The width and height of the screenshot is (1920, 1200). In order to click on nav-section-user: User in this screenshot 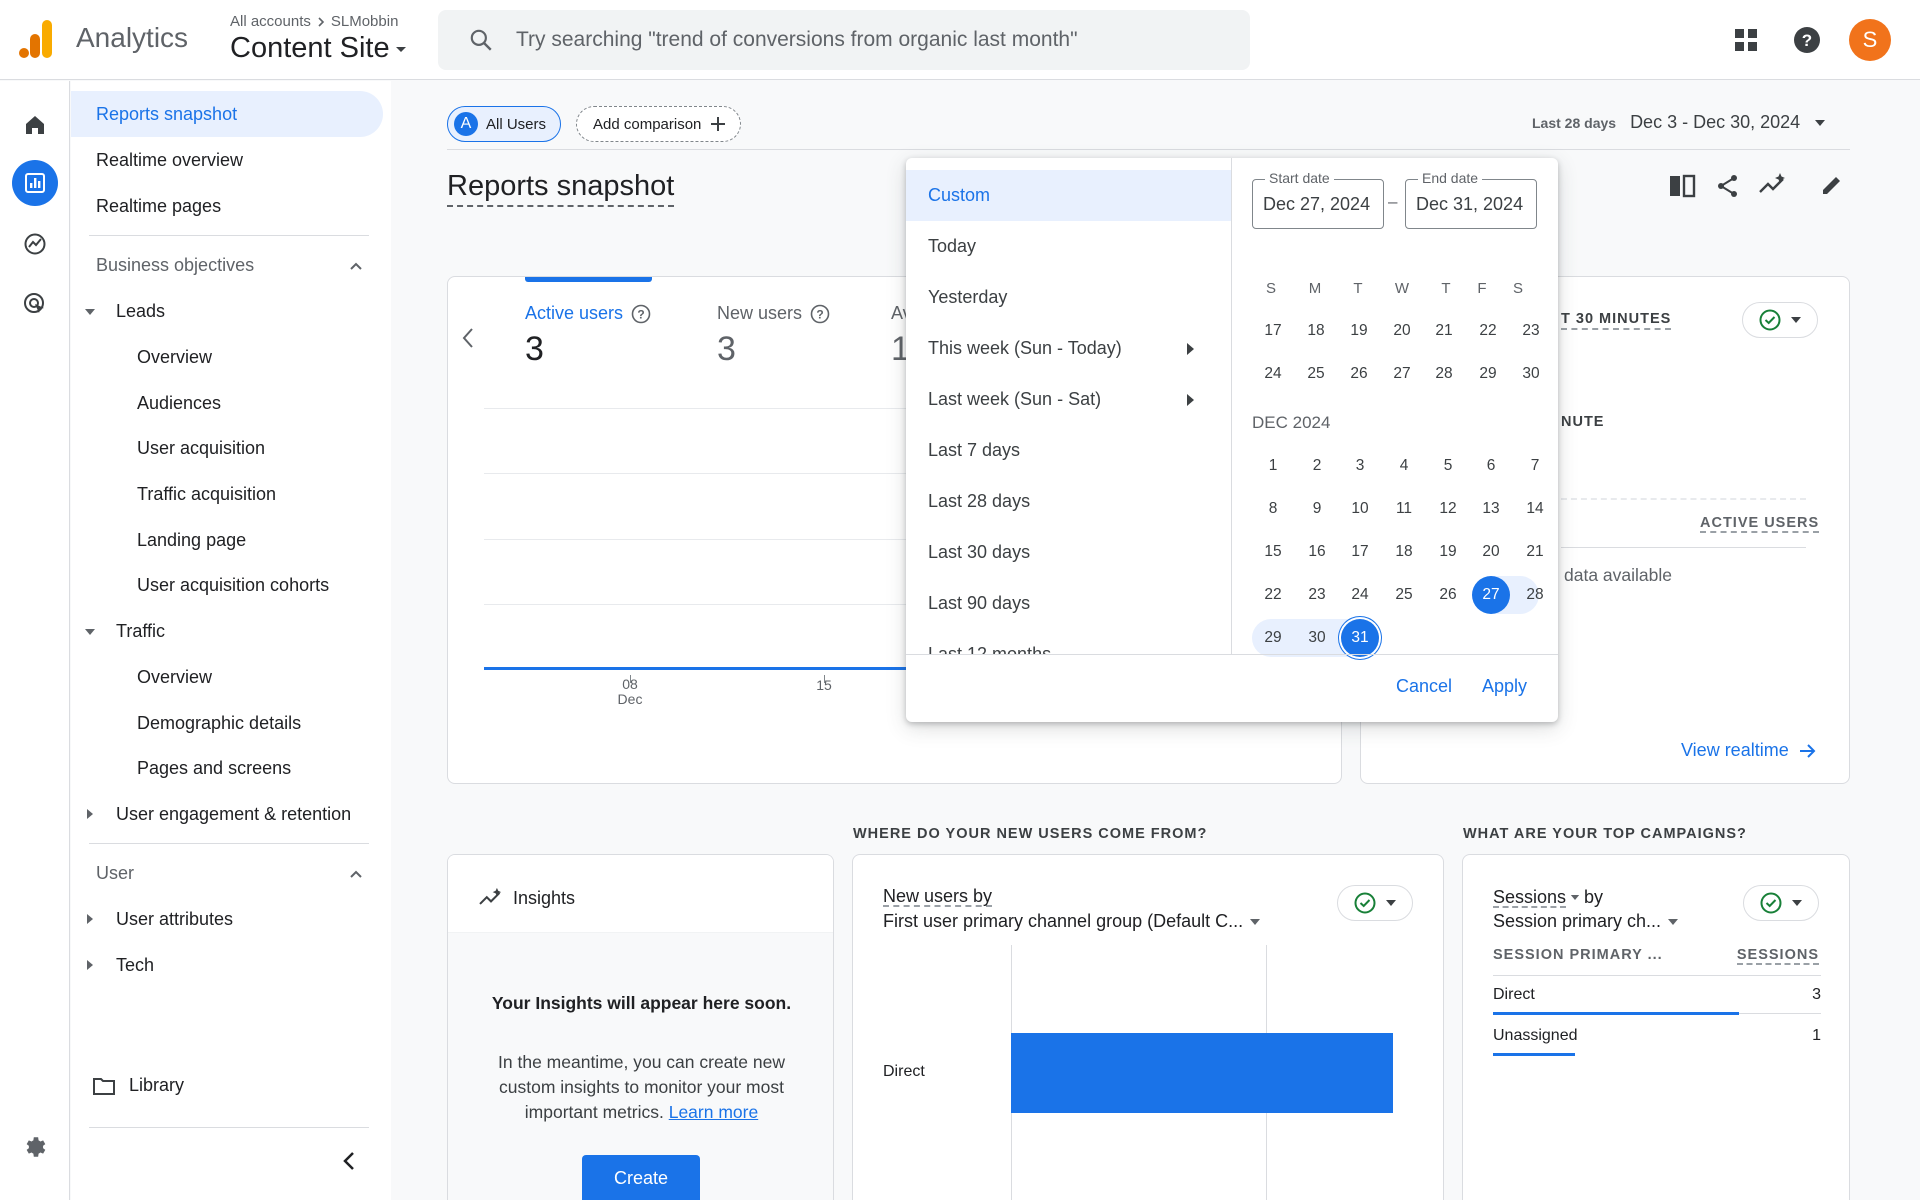, I will do `click(115, 873)`.